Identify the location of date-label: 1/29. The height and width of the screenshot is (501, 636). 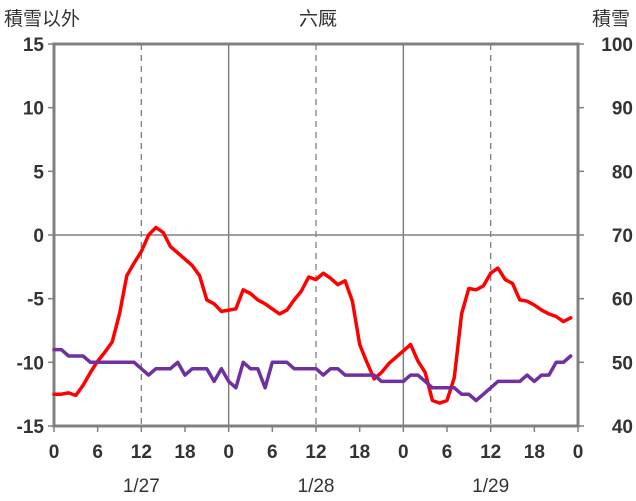
(490, 486).